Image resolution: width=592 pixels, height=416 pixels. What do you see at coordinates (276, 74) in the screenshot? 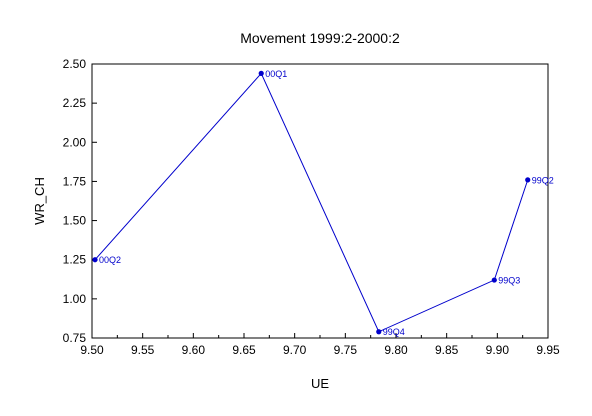
I see `point-label: 00Q1` at bounding box center [276, 74].